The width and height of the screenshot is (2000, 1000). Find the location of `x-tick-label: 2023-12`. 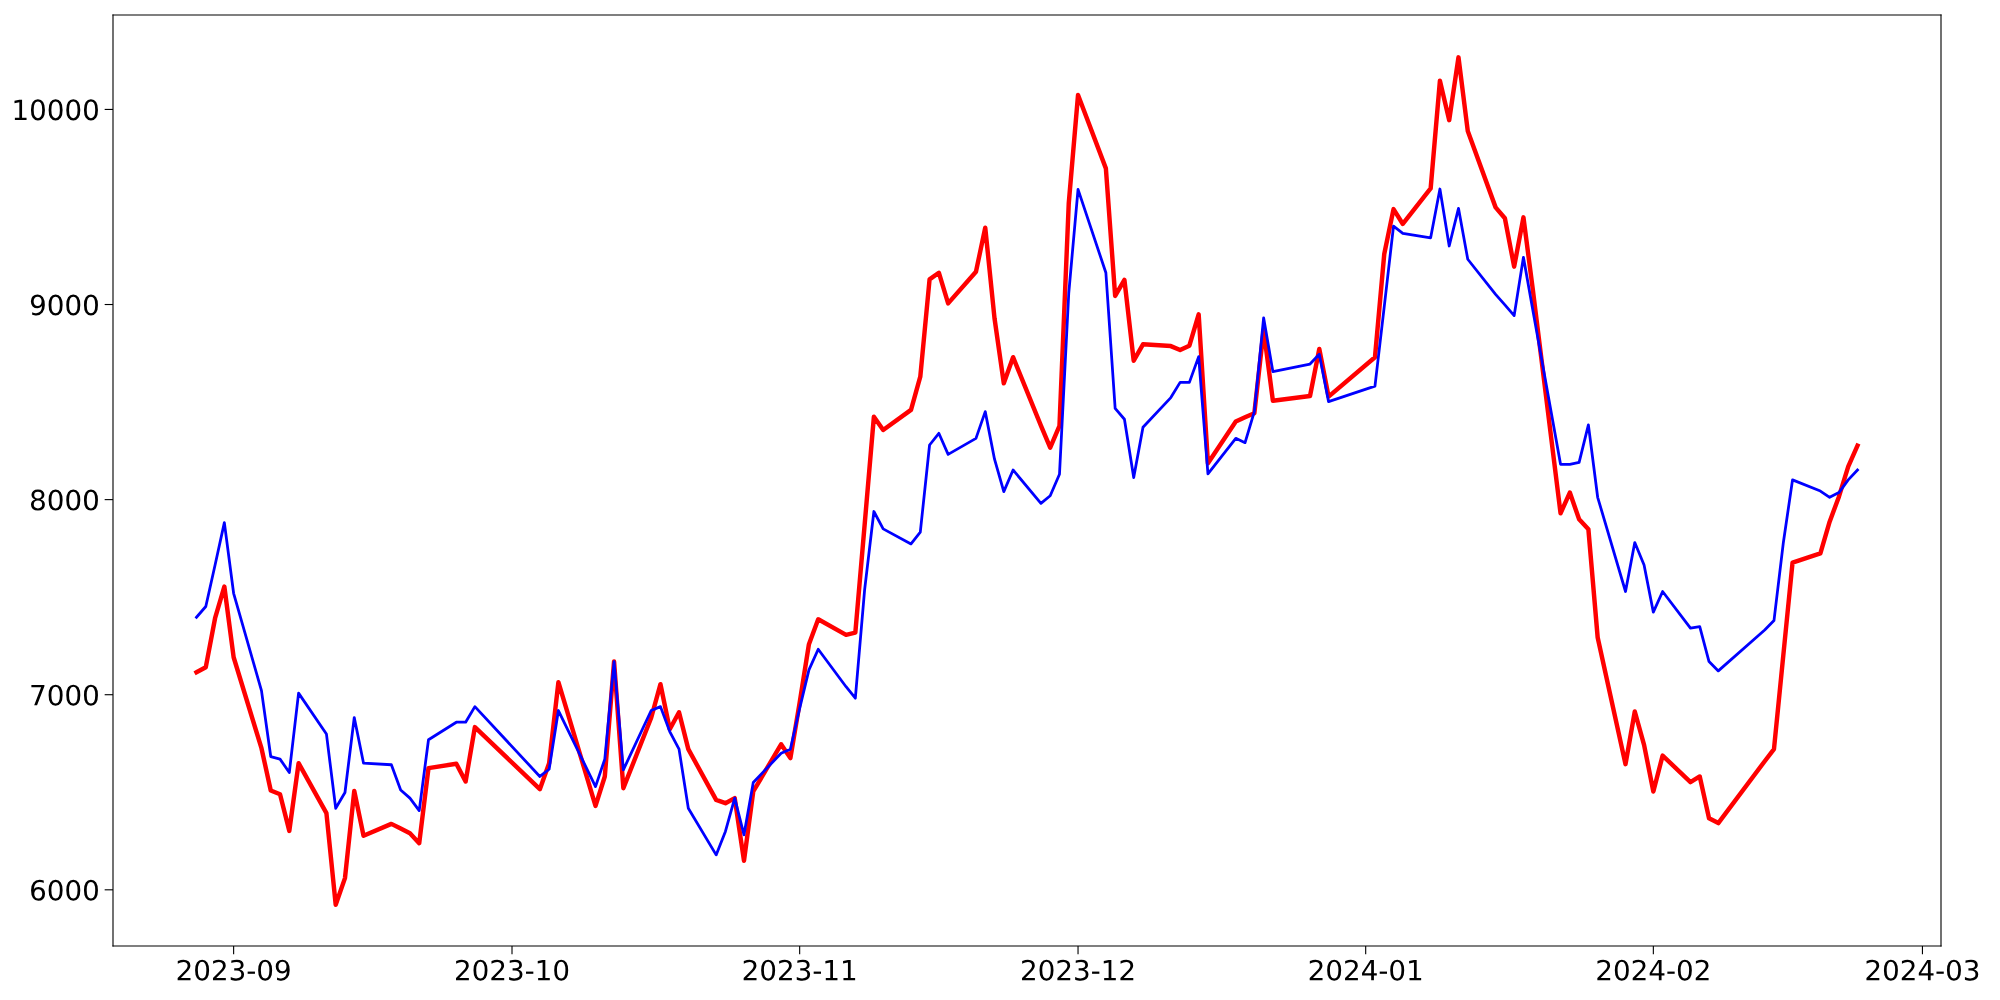

x-tick-label: 2023-12 is located at coordinates (1078, 970).